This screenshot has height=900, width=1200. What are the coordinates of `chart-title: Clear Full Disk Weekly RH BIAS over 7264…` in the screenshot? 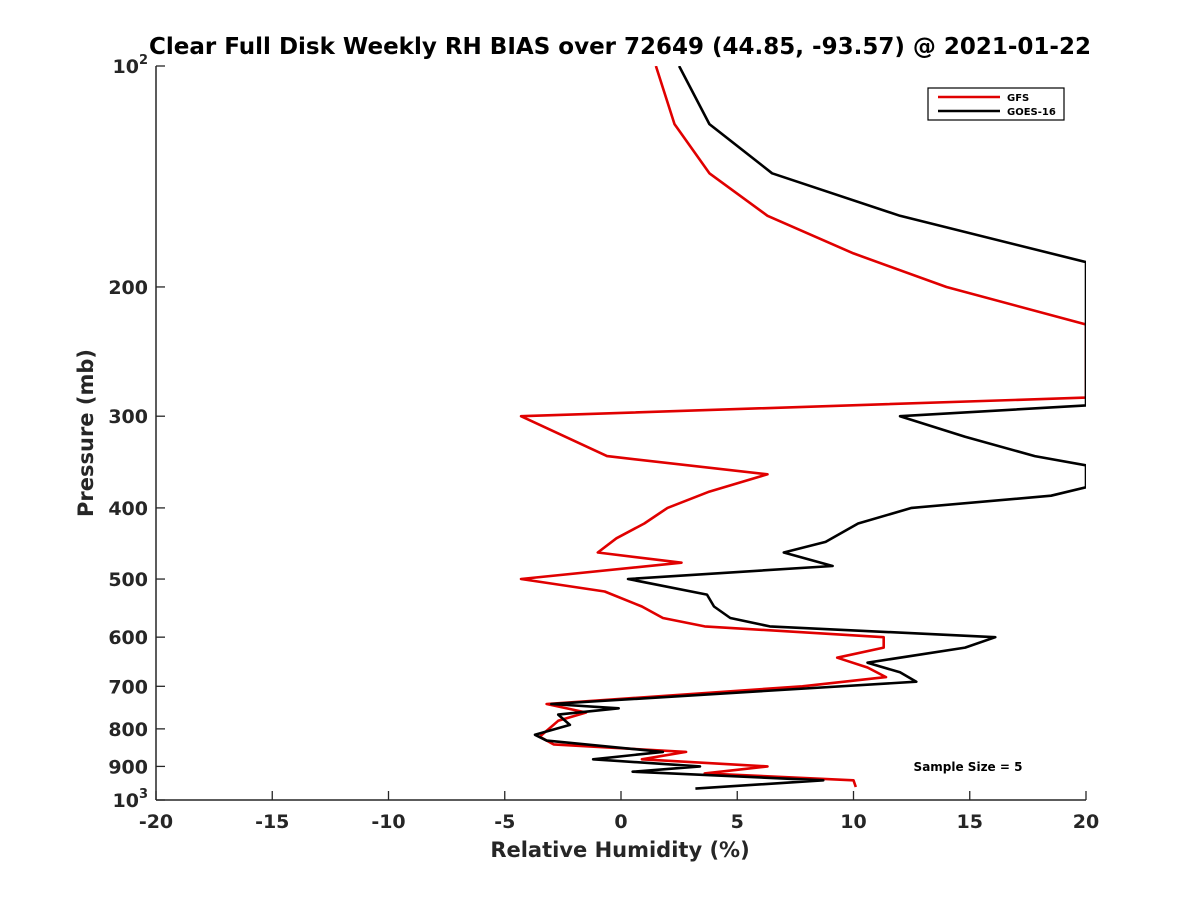 It's located at (620, 47).